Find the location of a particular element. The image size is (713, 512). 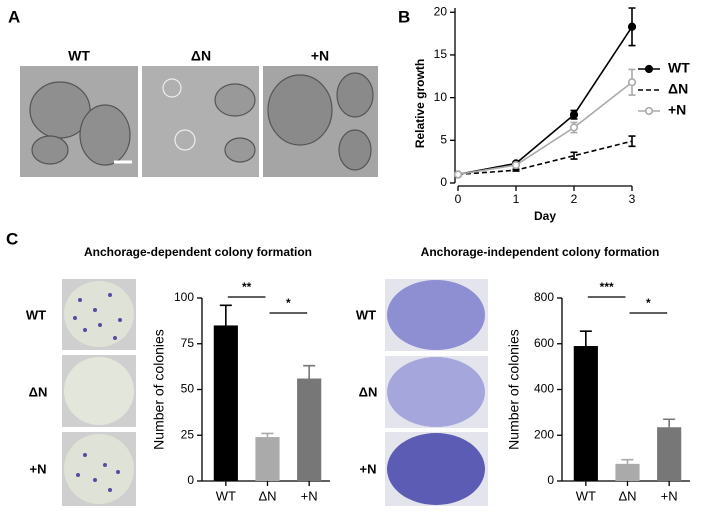

micrographs is located at coordinates (199, 121).